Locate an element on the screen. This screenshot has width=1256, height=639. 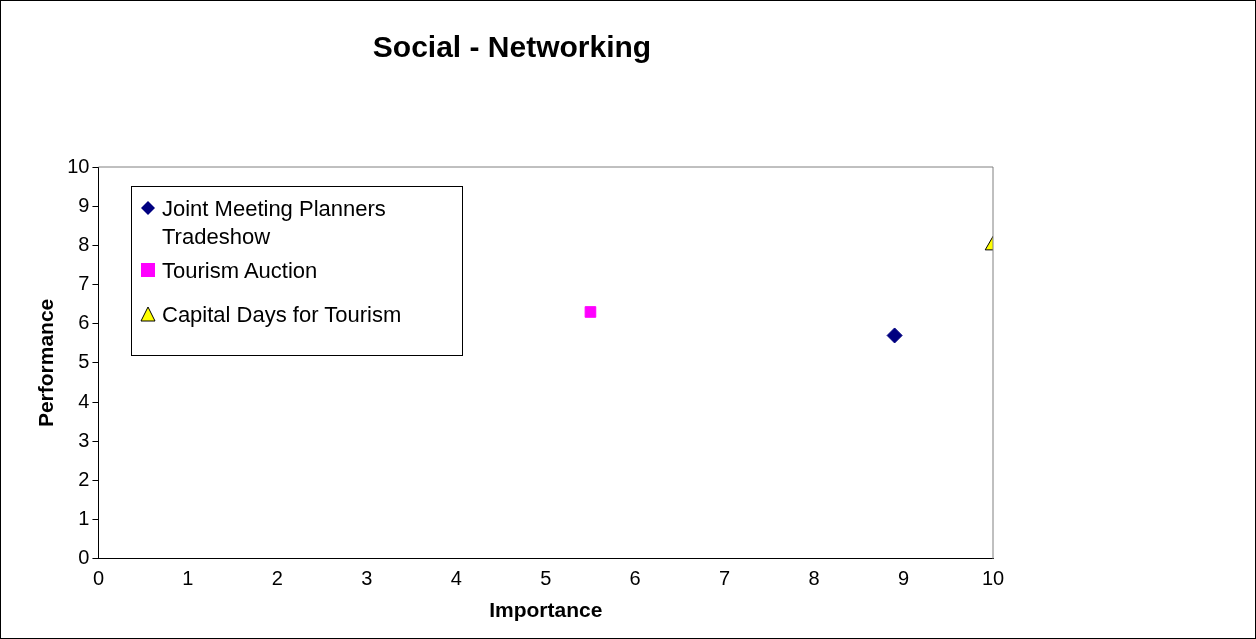
x-tick-label: 3 is located at coordinates (367, 578).